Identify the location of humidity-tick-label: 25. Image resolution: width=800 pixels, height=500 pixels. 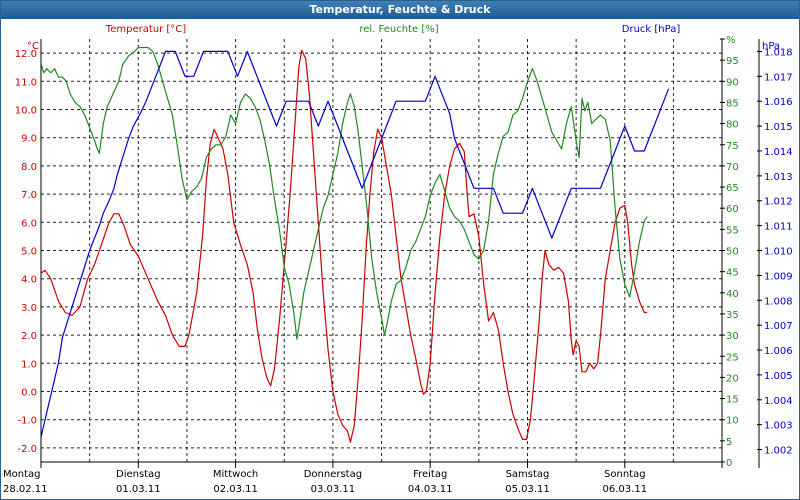
(732, 357).